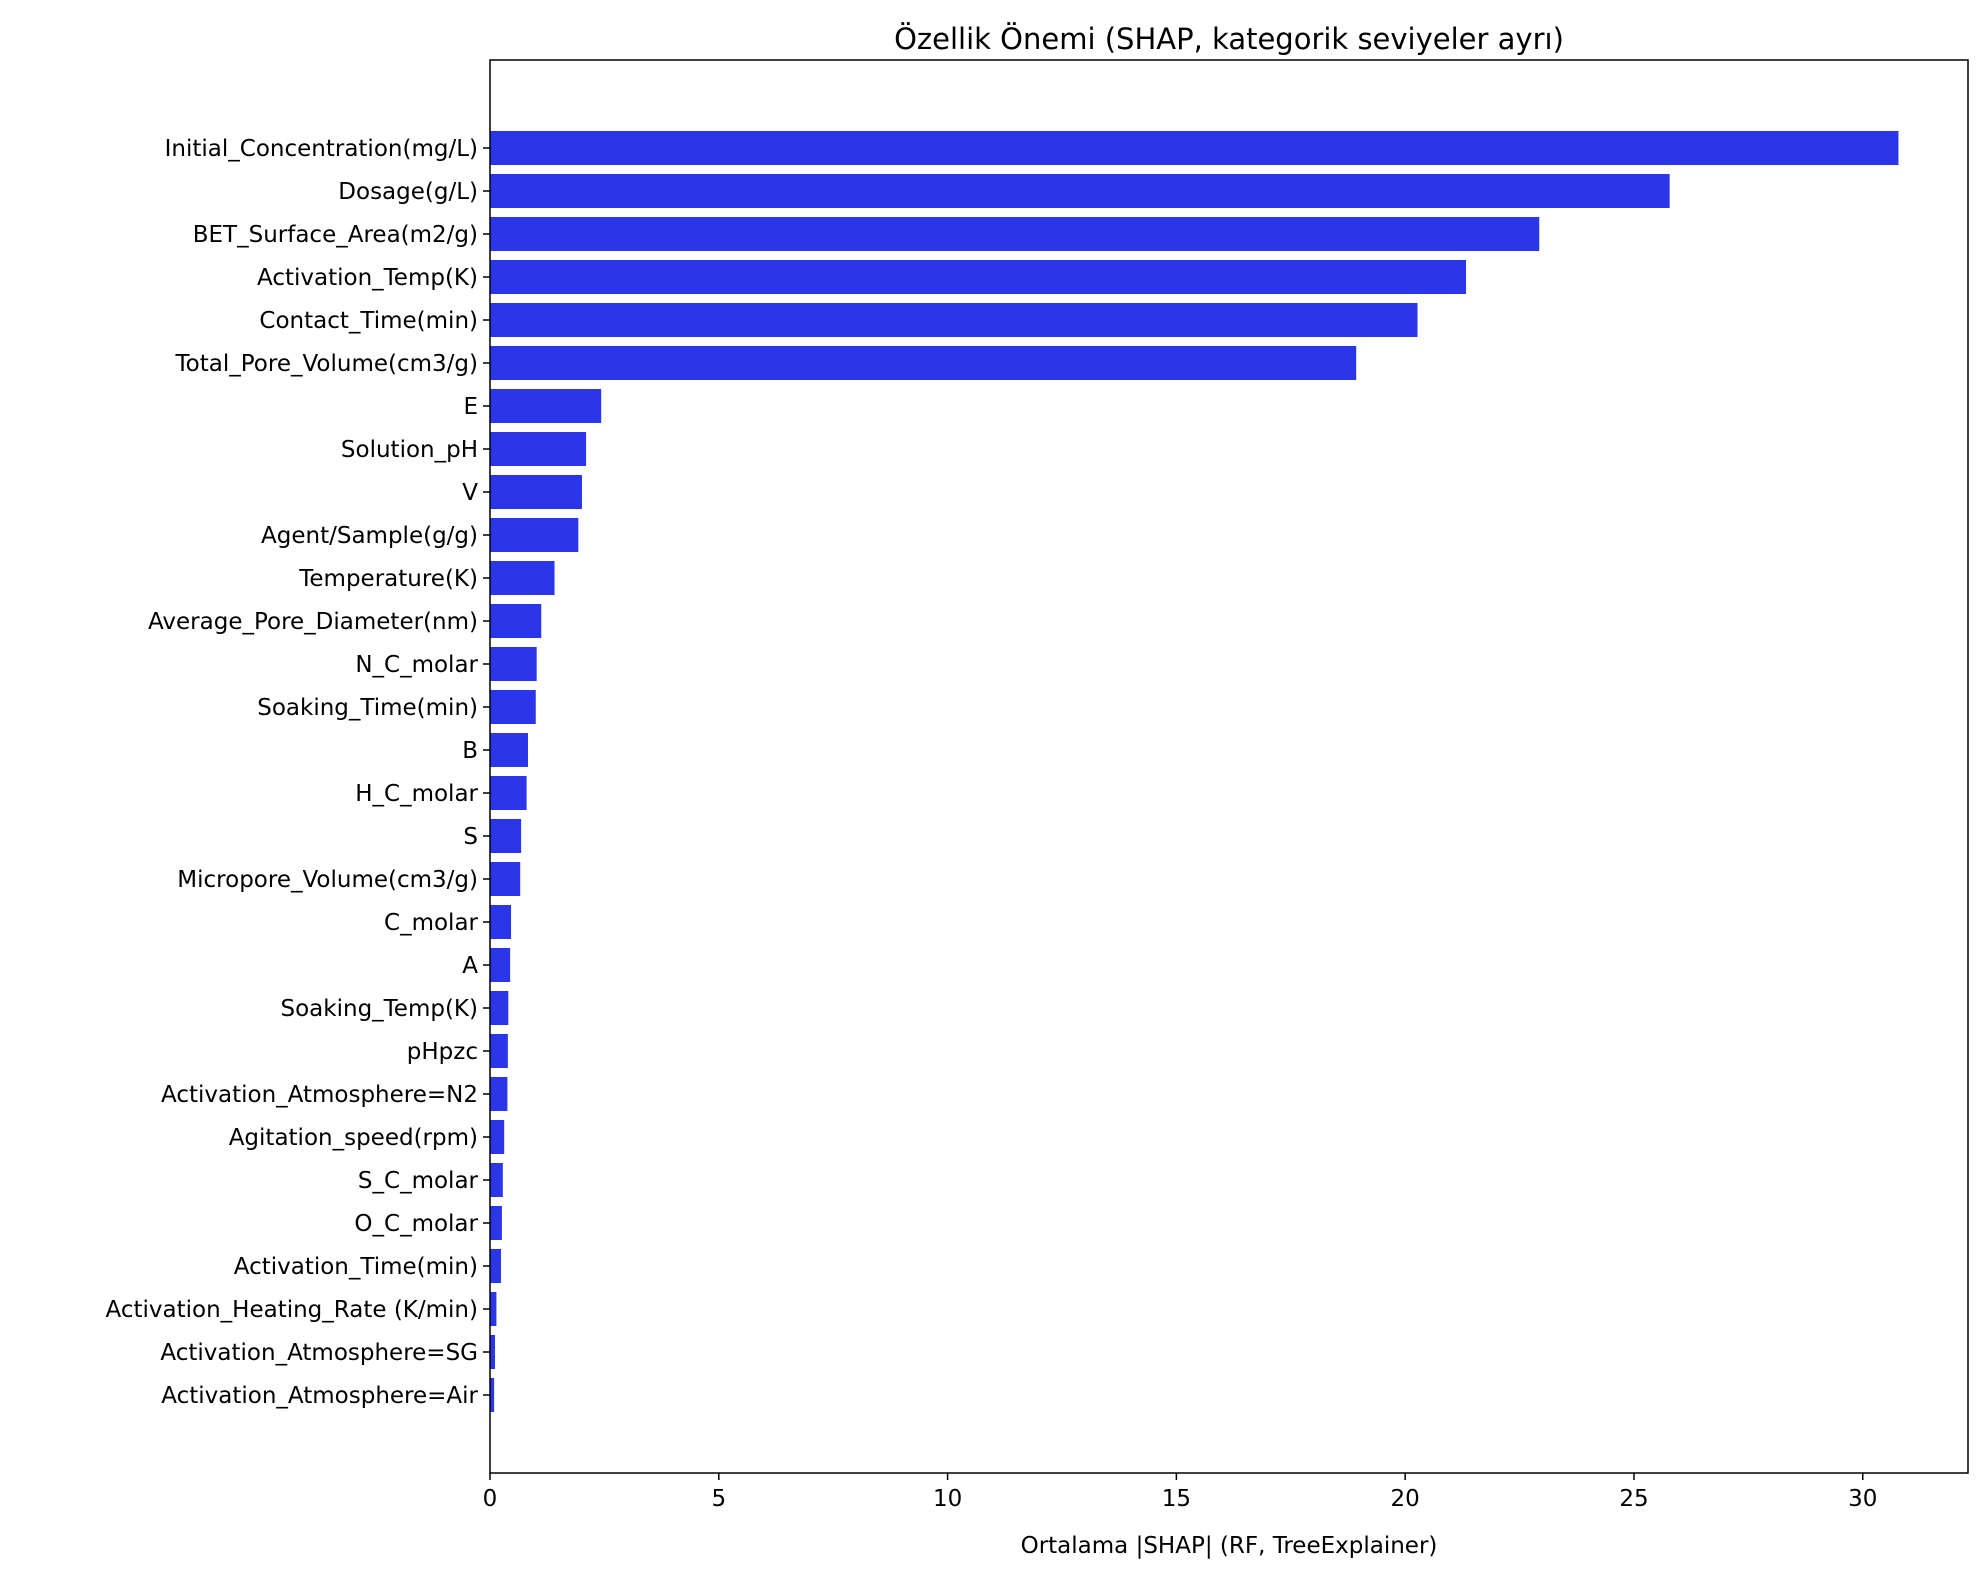 This screenshot has width=1978, height=1578. I want to click on x-tick-label: 5, so click(718, 1499).